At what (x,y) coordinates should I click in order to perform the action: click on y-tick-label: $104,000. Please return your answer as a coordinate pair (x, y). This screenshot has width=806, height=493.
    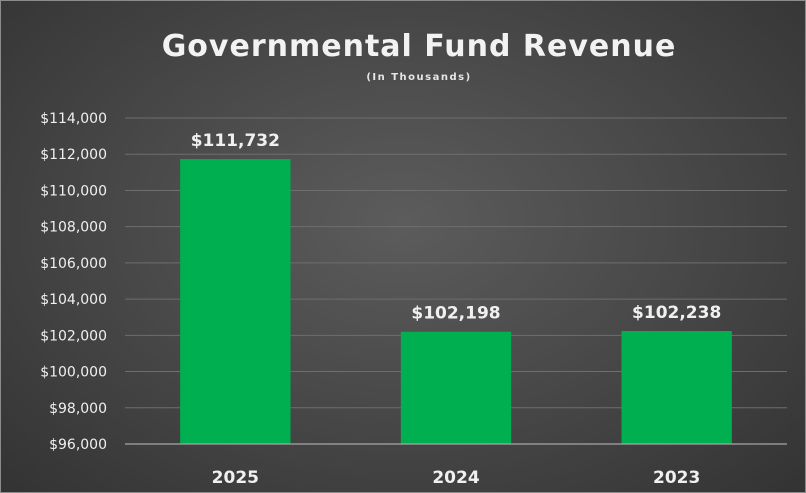
    Looking at the image, I should click on (73, 300).